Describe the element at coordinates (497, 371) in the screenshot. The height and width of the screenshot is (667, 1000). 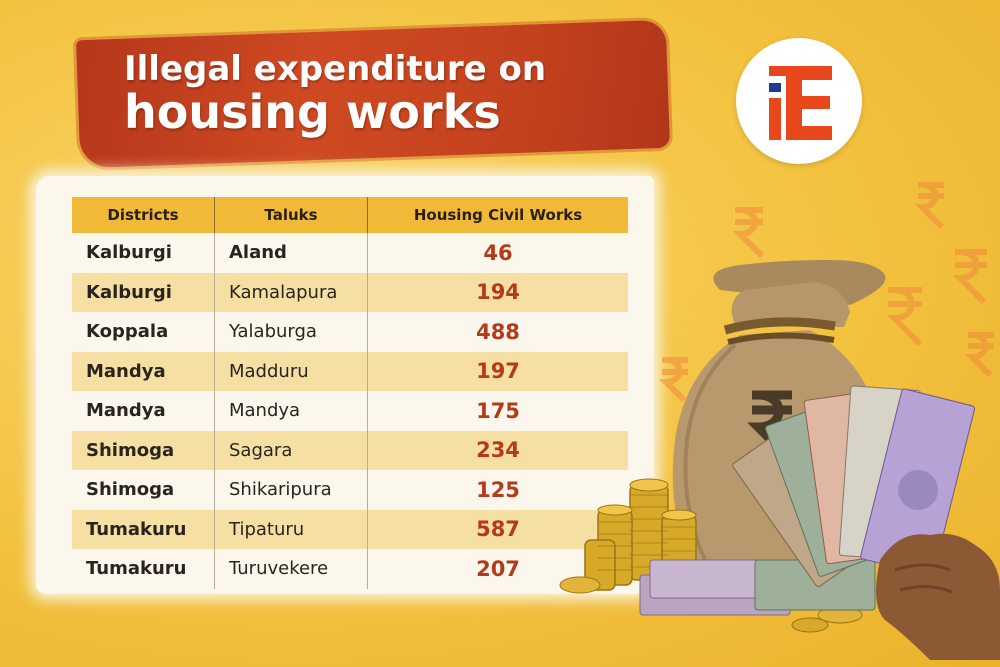
I see `works-cell: 197` at that location.